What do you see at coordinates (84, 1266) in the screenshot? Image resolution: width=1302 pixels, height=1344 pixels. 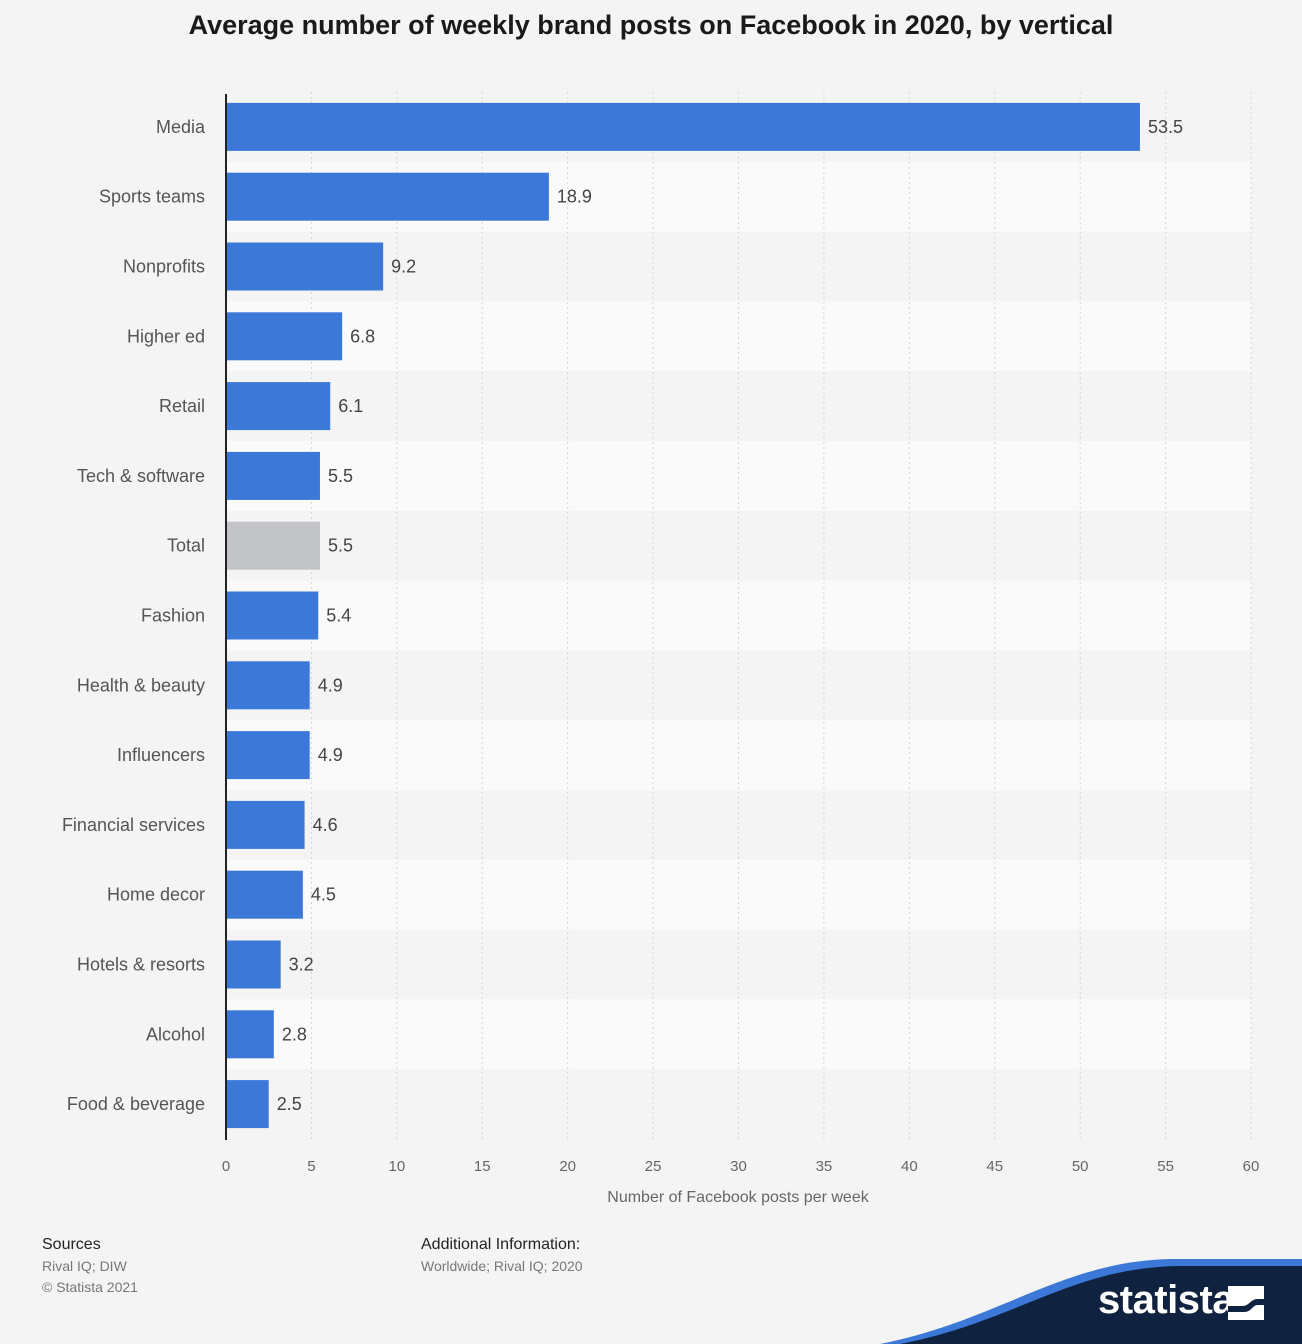 I see `sources-line-1: Rival IQ; DIW` at bounding box center [84, 1266].